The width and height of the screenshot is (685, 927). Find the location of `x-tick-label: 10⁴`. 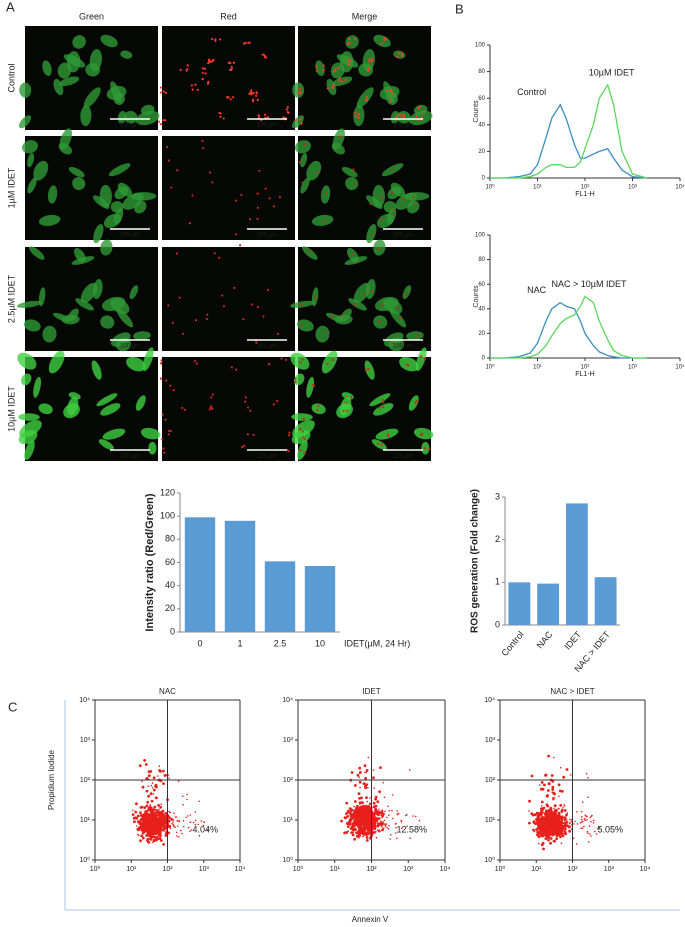

x-tick-label: 10⁴ is located at coordinates (240, 869).